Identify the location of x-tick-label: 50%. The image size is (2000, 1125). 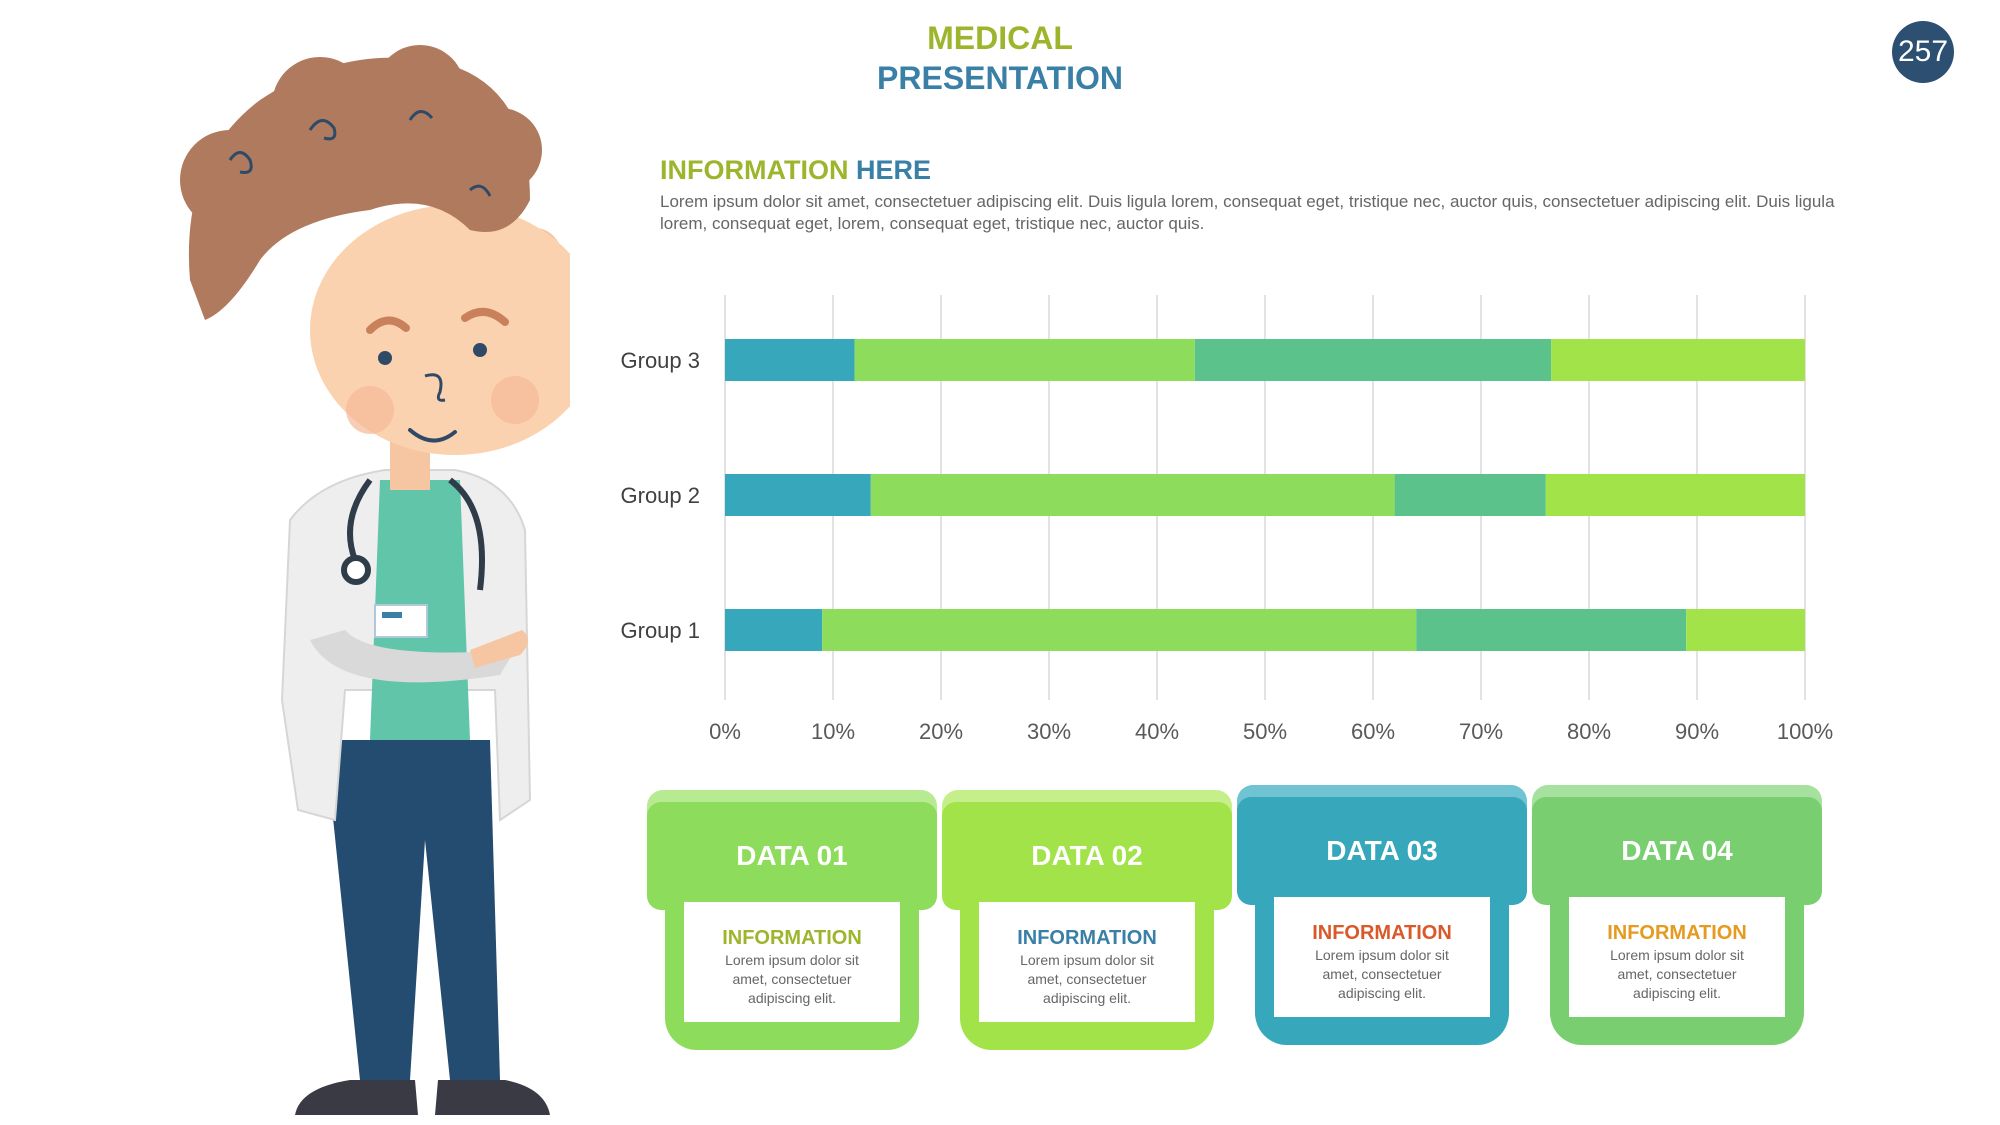
(1265, 731).